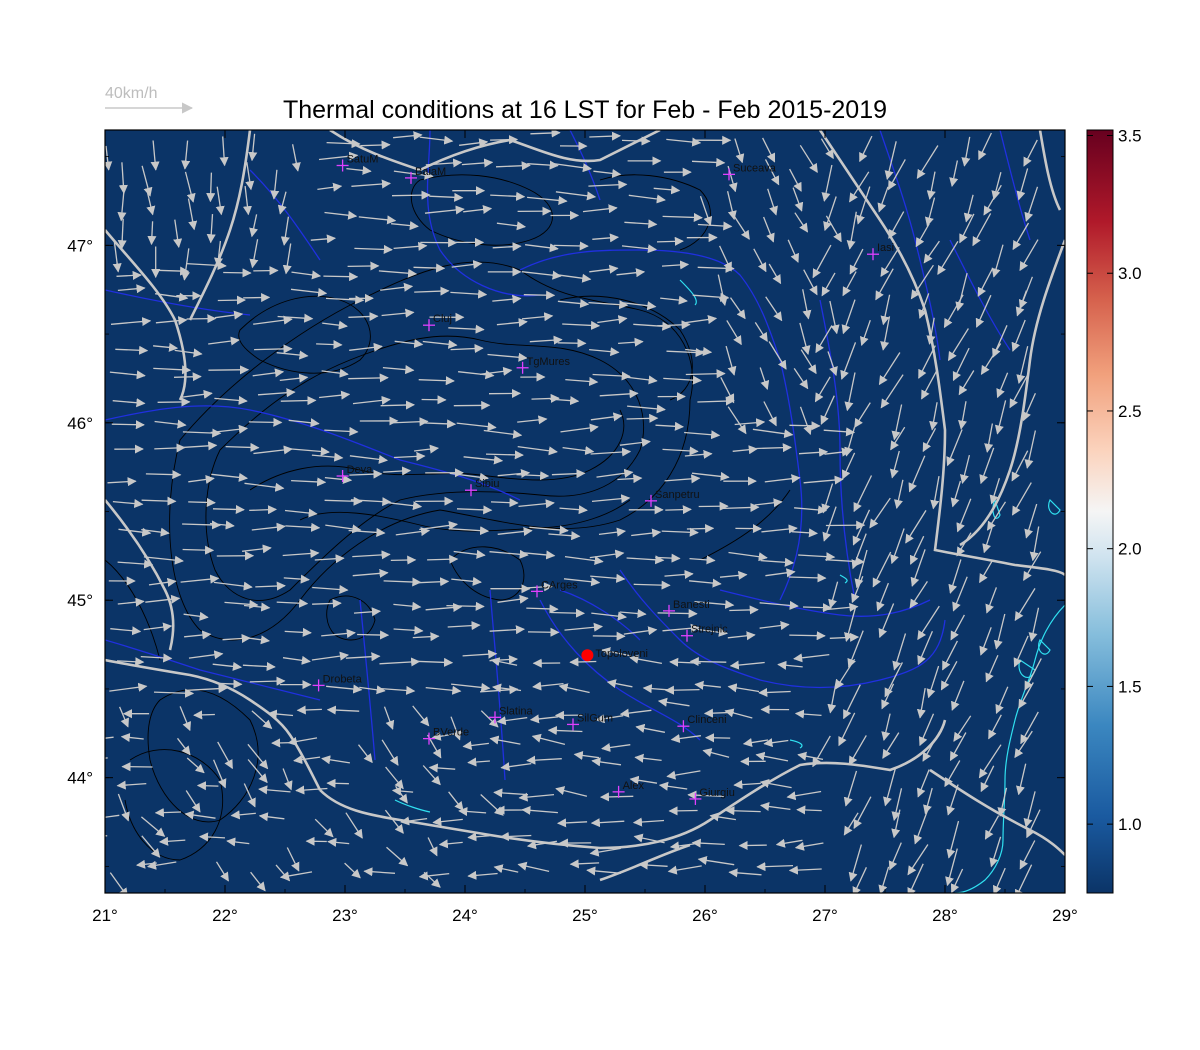  Describe the element at coordinates (511, 714) in the screenshot. I see `city-slatina: Slatina` at that location.